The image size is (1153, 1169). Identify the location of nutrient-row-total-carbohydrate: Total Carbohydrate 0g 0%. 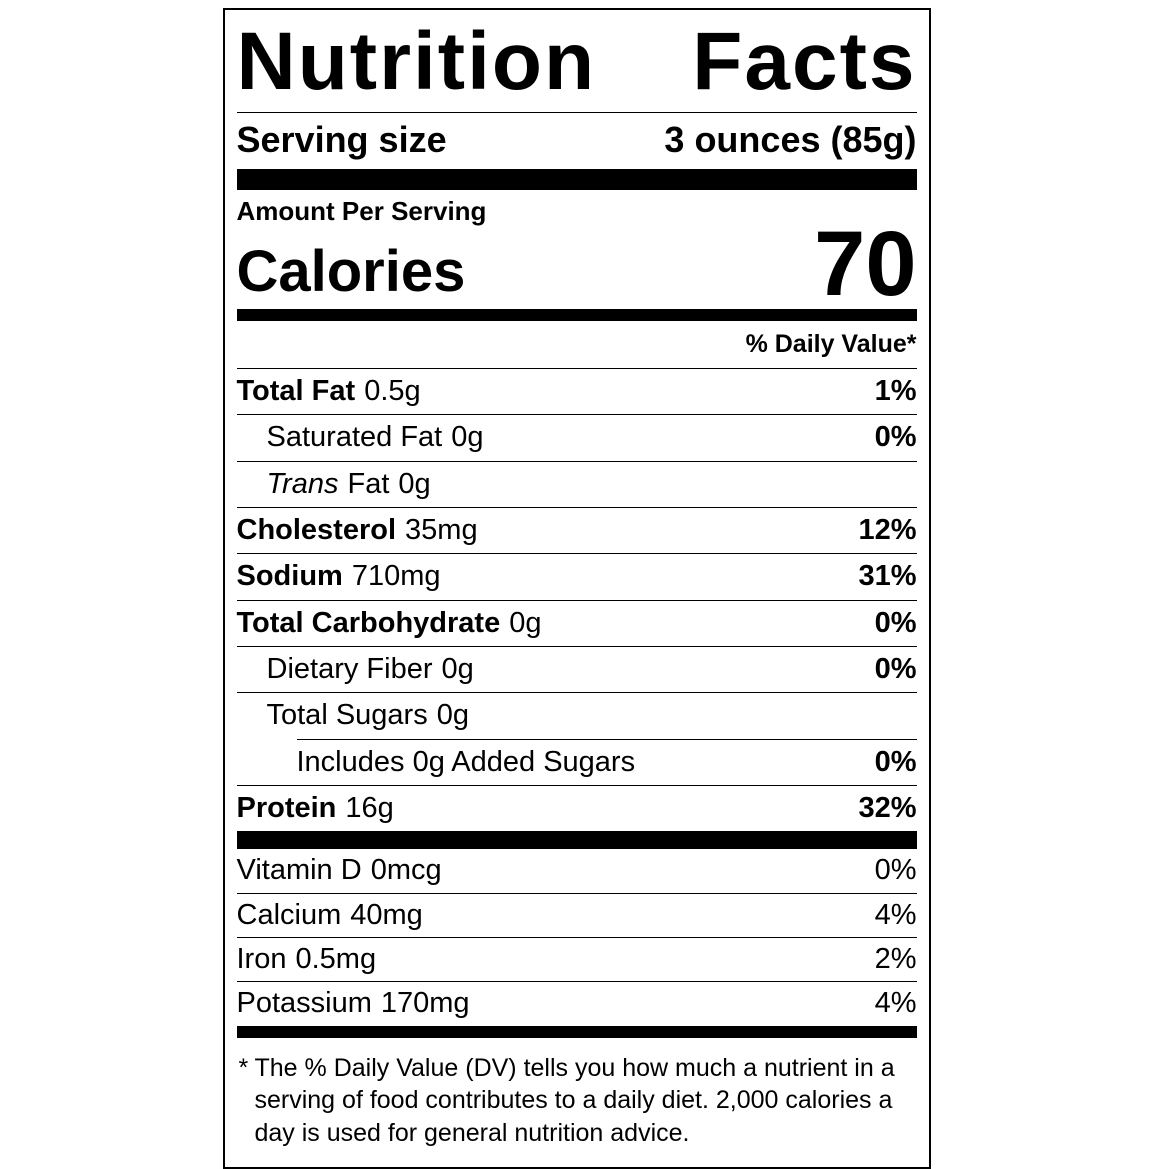
(576, 624).